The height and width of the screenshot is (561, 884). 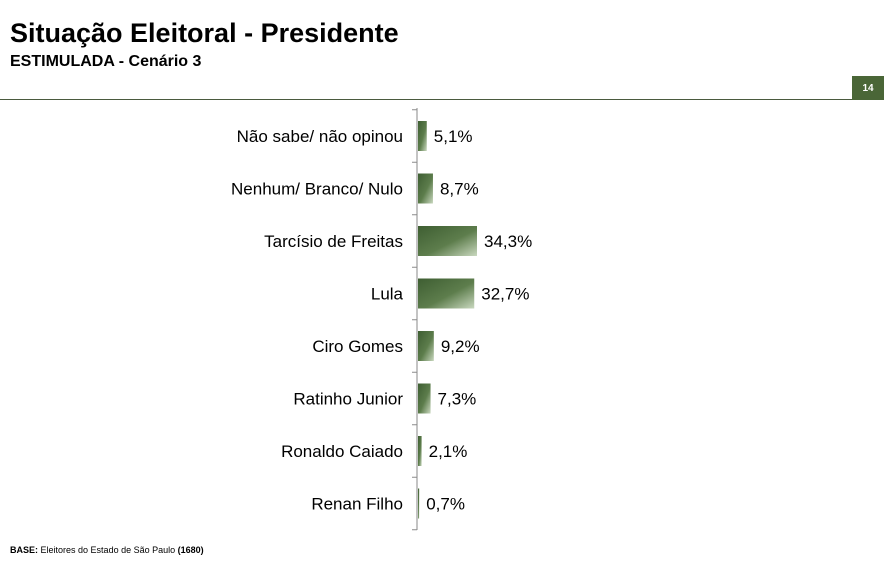 I want to click on category-label: Ciro Gomes, so click(x=357, y=346).